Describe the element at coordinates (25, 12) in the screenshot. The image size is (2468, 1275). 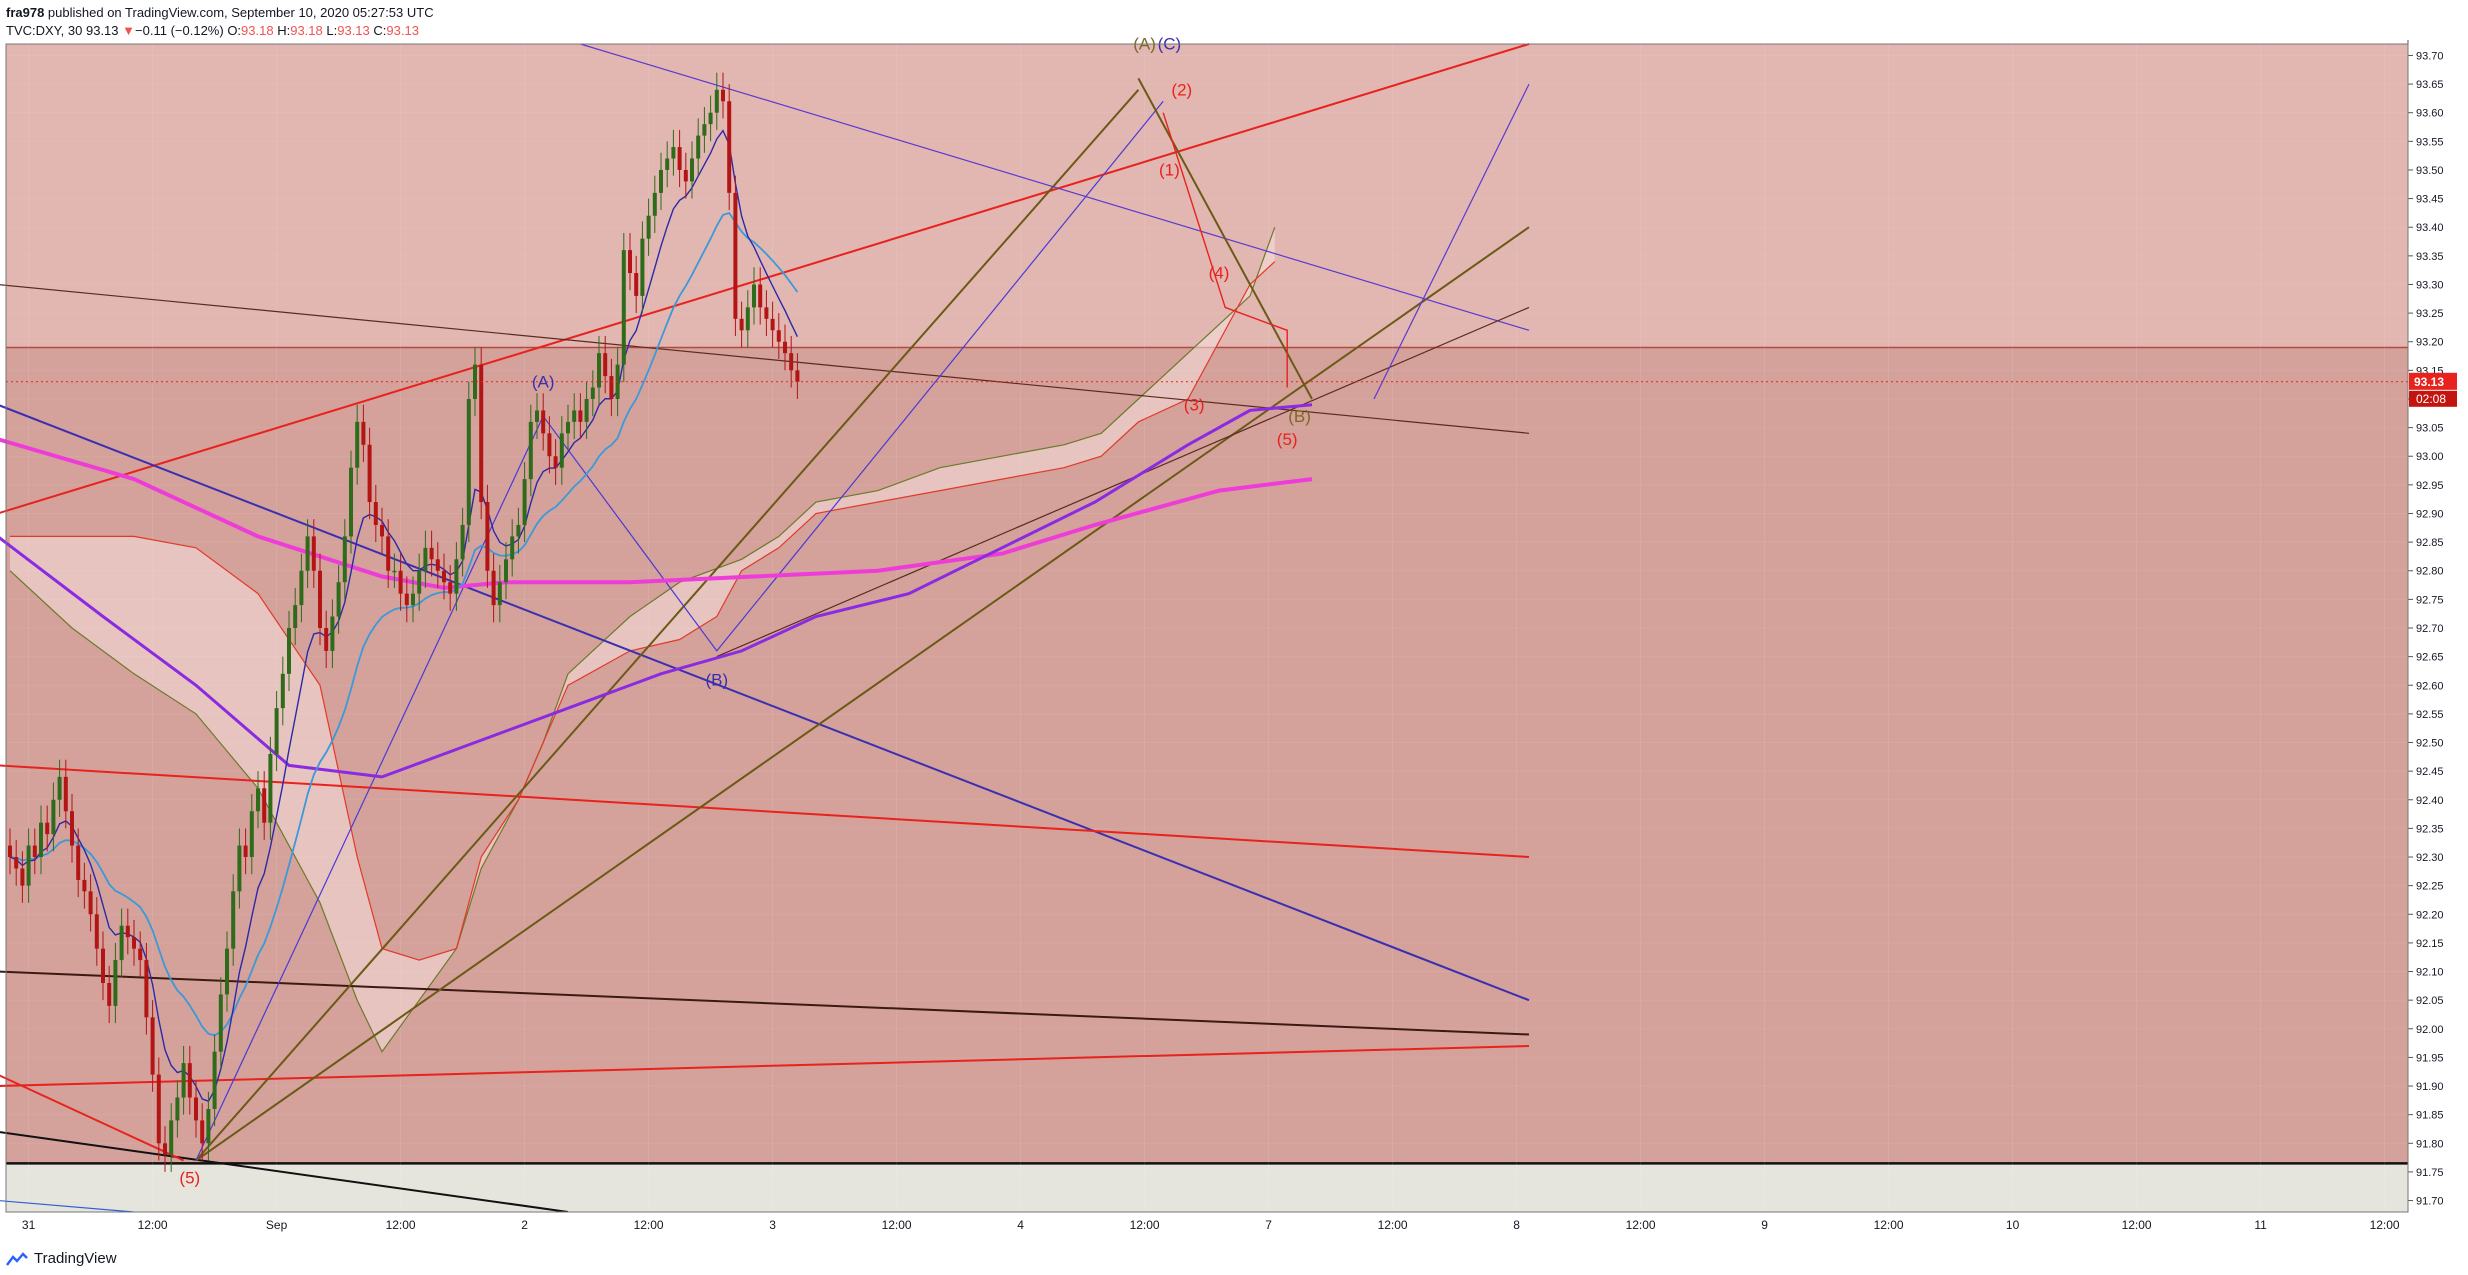
I see `publisher-name: fra978` at that location.